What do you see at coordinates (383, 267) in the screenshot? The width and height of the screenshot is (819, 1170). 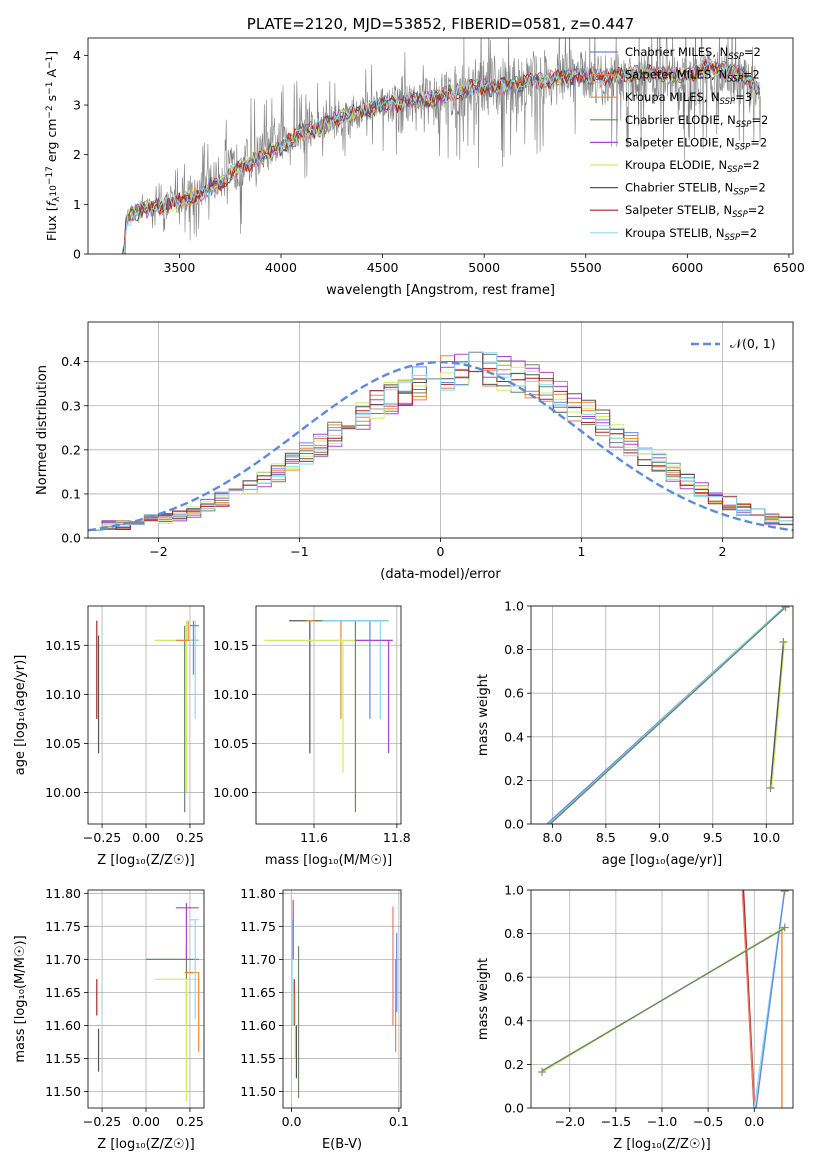 I see `x-tick-label: 4500` at bounding box center [383, 267].